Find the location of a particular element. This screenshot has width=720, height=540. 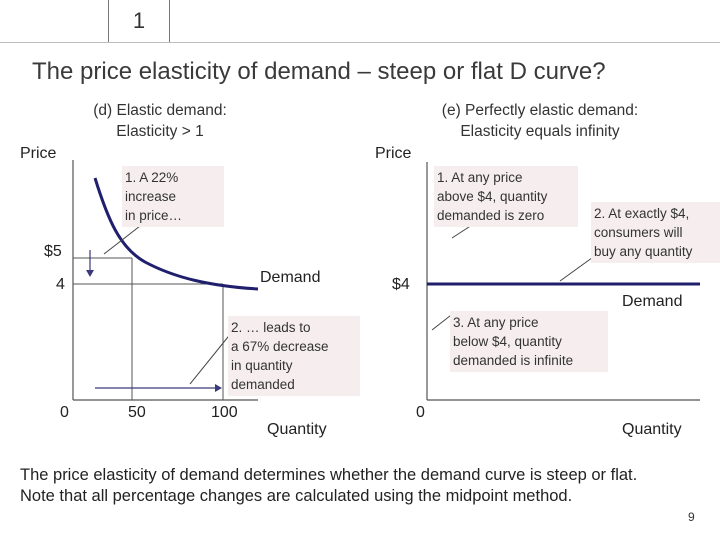

right-note2-pointer is located at coordinates (578, 268).